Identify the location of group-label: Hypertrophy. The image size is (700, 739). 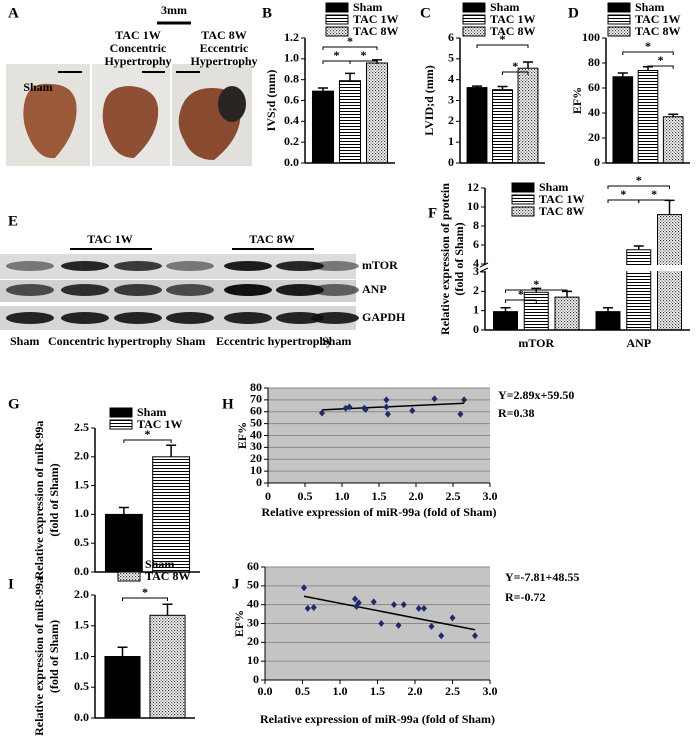
(137, 61).